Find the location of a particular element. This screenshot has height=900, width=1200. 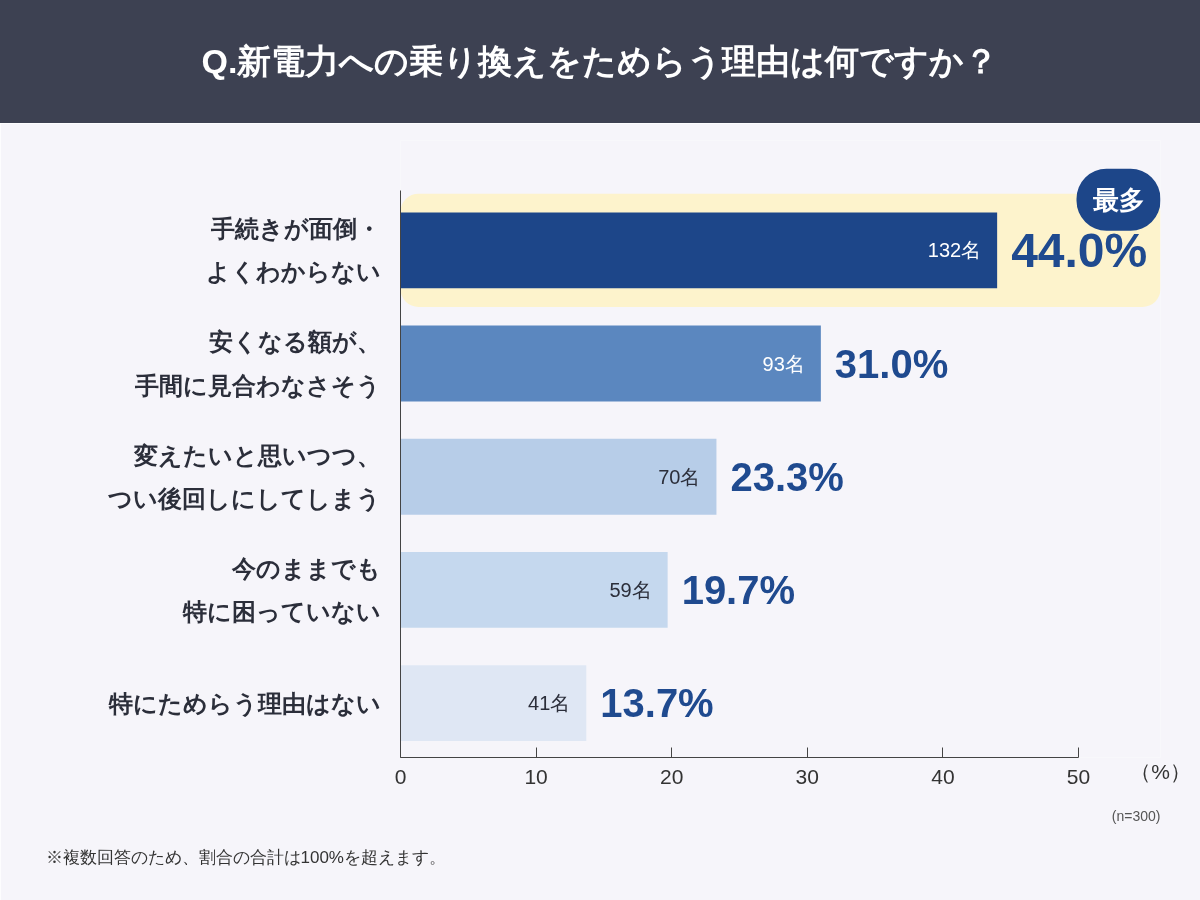

data-label: 19.7% is located at coordinates (738, 589).